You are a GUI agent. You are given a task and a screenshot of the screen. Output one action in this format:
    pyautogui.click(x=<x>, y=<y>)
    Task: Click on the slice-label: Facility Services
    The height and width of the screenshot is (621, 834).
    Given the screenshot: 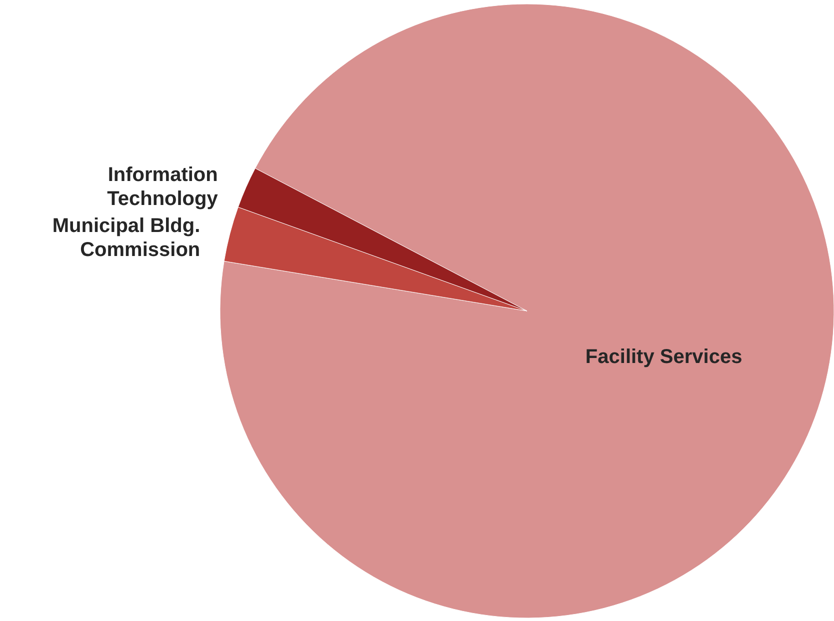 What is the action you would take?
    pyautogui.click(x=663, y=357)
    